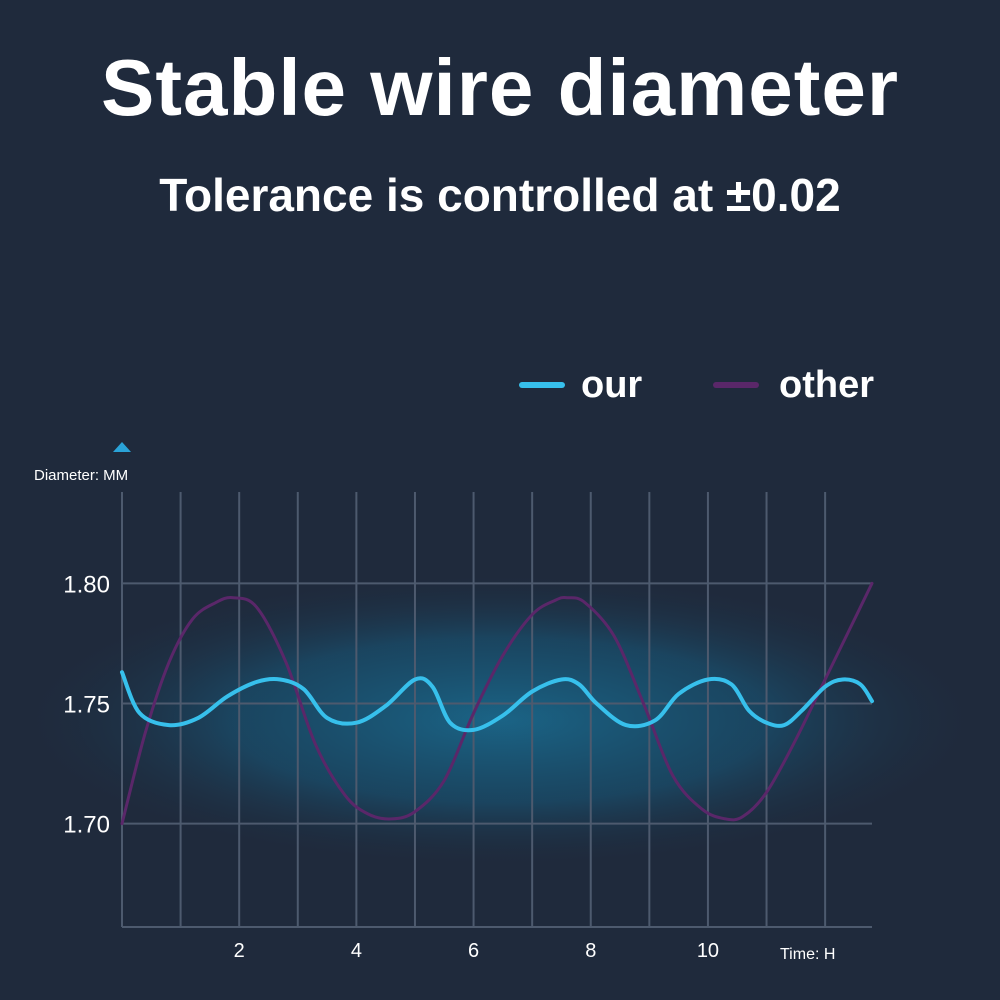  I want to click on legend-label-other: other, so click(826, 385).